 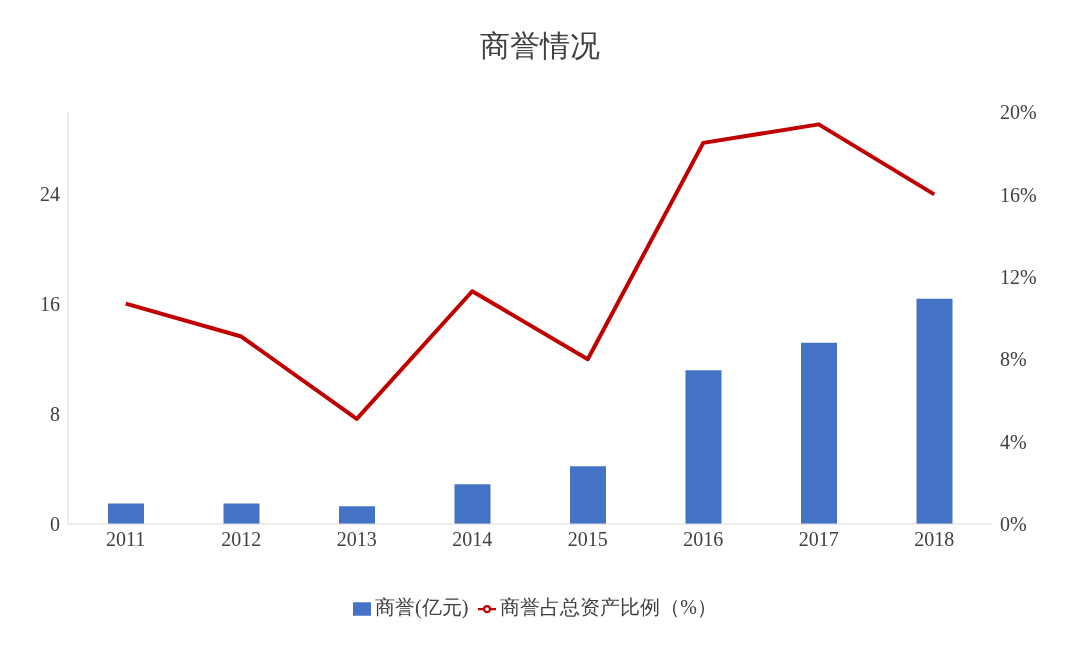 What do you see at coordinates (50, 194) in the screenshot?
I see `y-tick-label: 24` at bounding box center [50, 194].